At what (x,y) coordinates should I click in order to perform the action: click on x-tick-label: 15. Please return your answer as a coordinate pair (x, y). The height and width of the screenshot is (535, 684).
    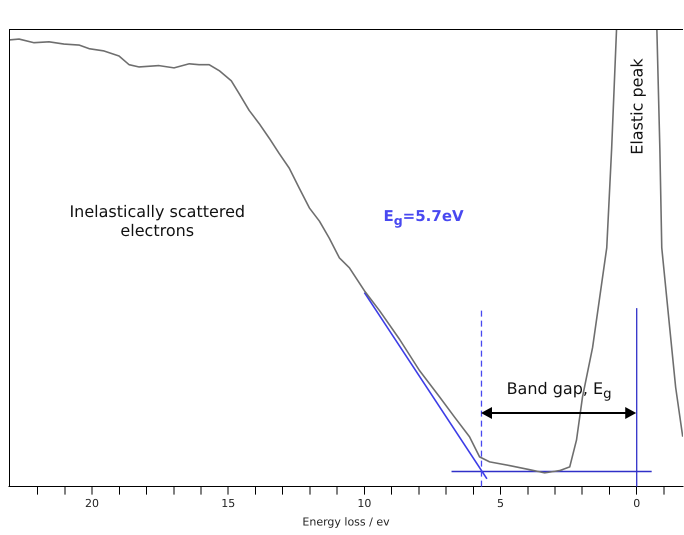
    Looking at the image, I should click on (228, 503).